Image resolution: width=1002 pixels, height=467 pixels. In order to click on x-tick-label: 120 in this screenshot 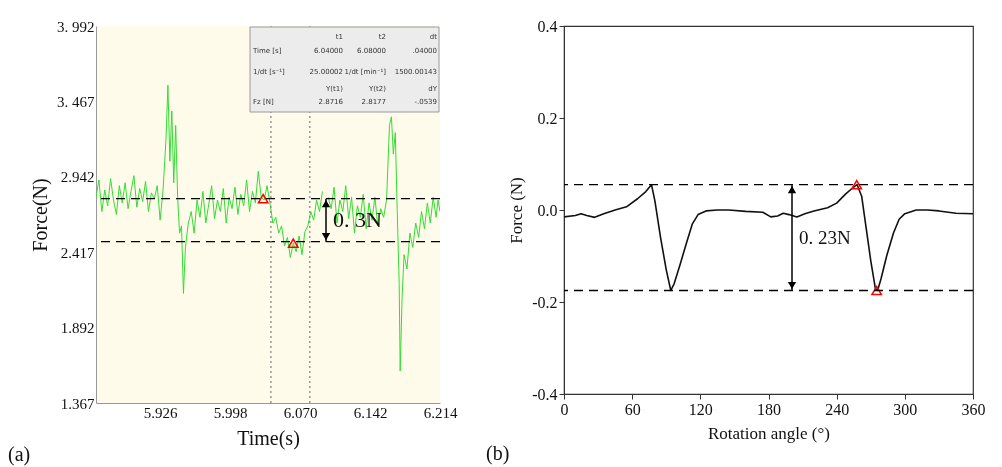, I will do `click(700, 409)`.